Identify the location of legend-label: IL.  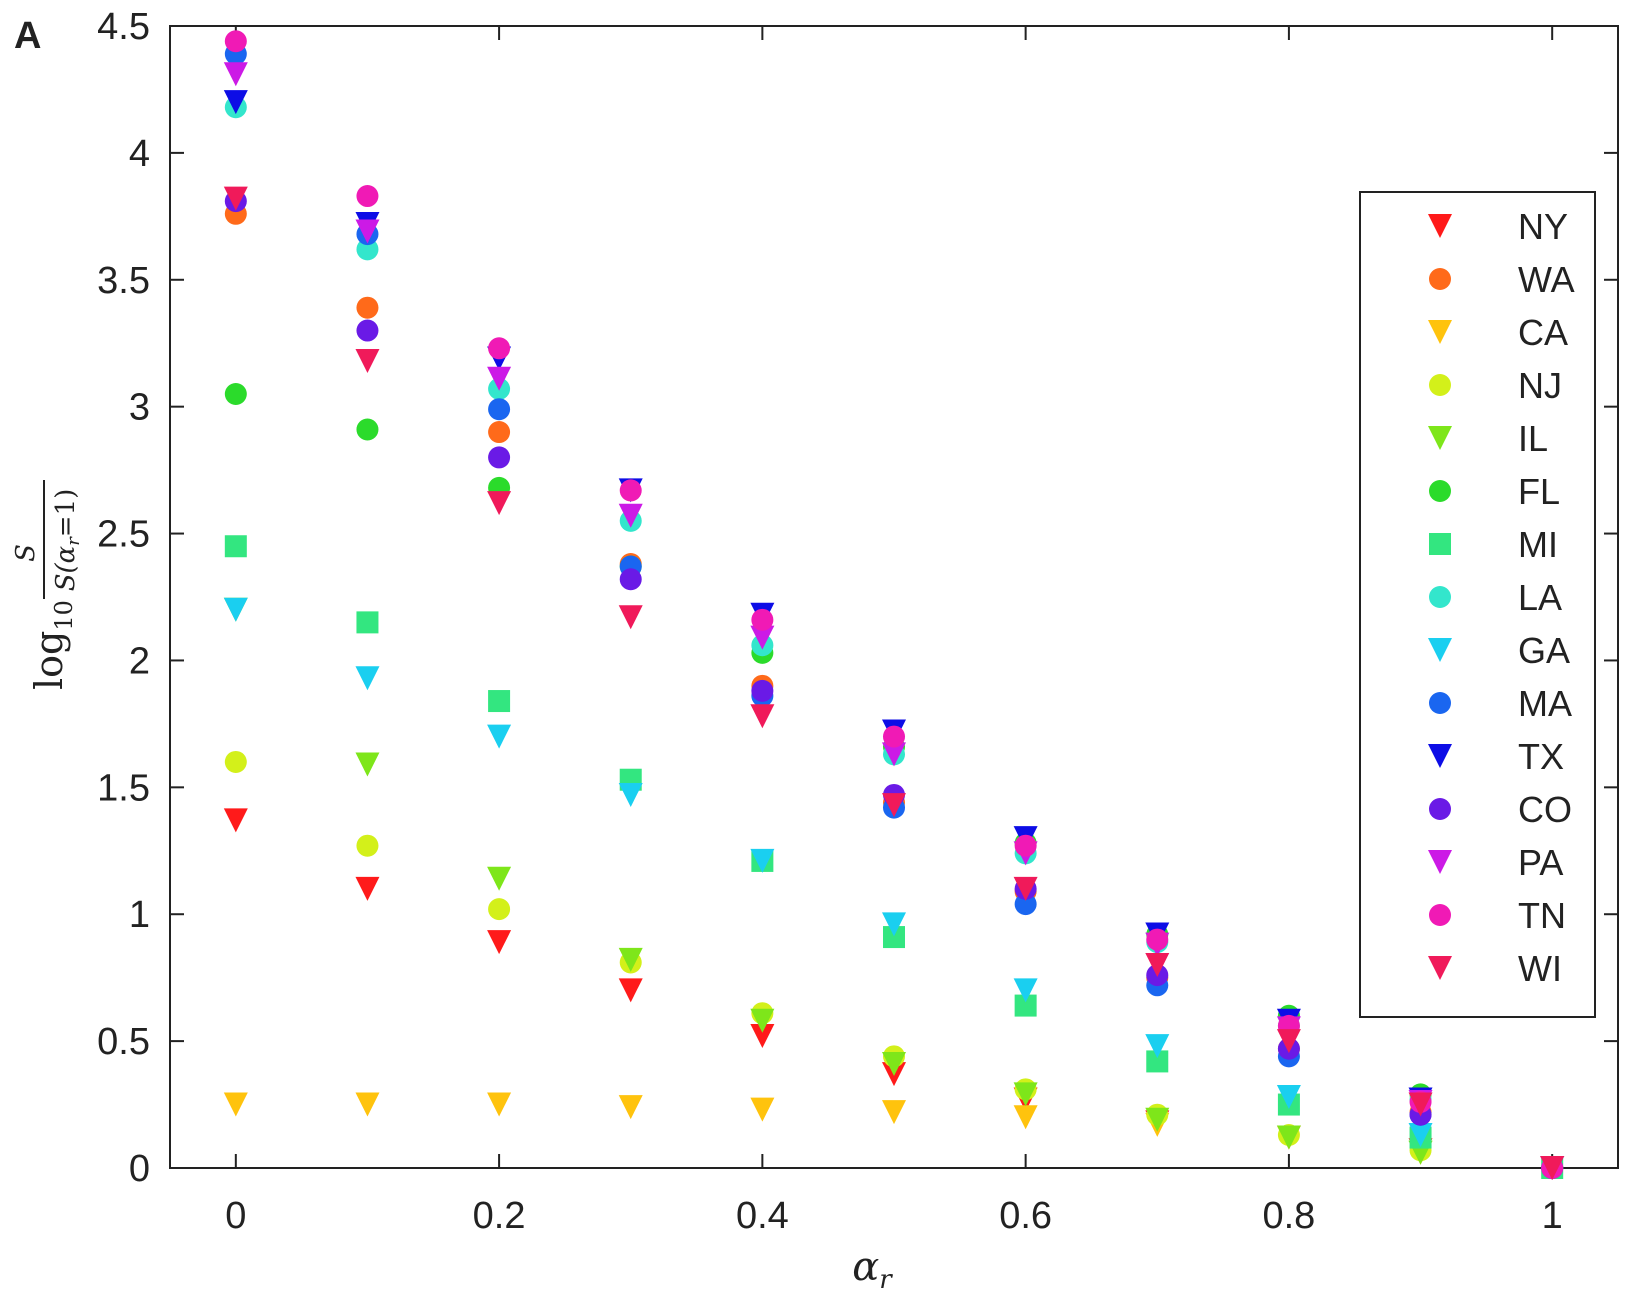
(1533, 438).